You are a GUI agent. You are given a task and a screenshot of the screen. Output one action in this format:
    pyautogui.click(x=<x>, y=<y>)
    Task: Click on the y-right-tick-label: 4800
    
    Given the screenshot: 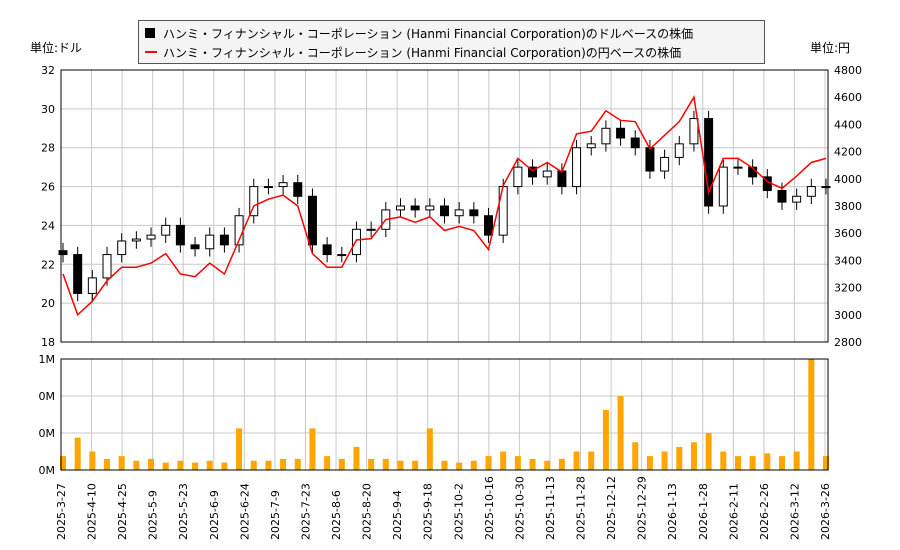 What is the action you would take?
    pyautogui.click(x=848, y=70)
    